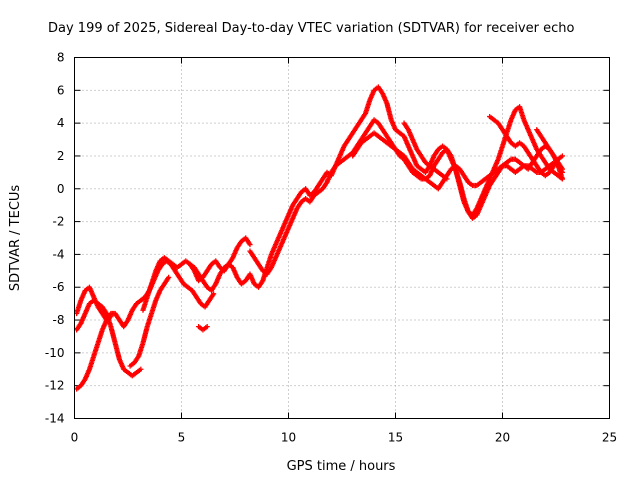  What do you see at coordinates (288, 438) in the screenshot?
I see `x-tick-label: 10` at bounding box center [288, 438].